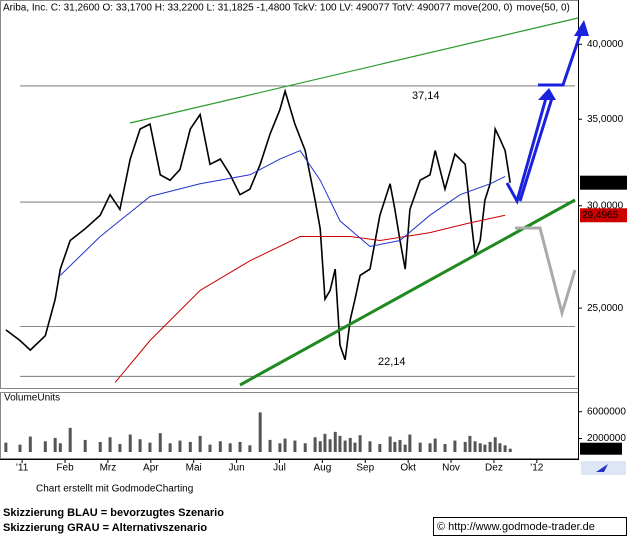 This screenshot has width=629, height=539. Describe the element at coordinates (605, 44) in the screenshot. I see `y-tick-label: 40,0000` at that location.